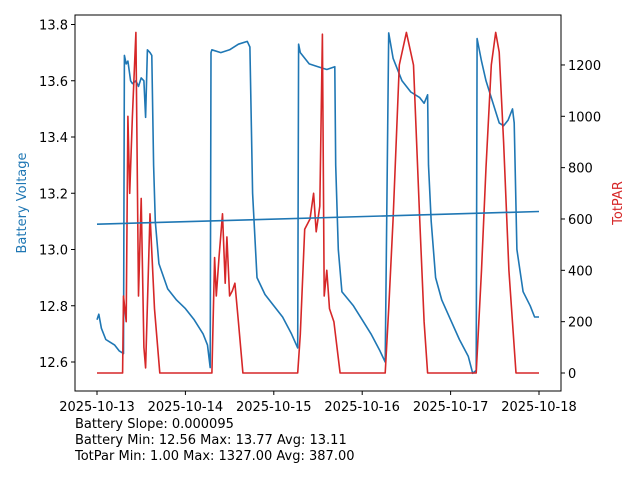 The width and height of the screenshot is (640, 480). Describe the element at coordinates (53, 251) in the screenshot. I see `y-tick-label: 13.0` at that location.